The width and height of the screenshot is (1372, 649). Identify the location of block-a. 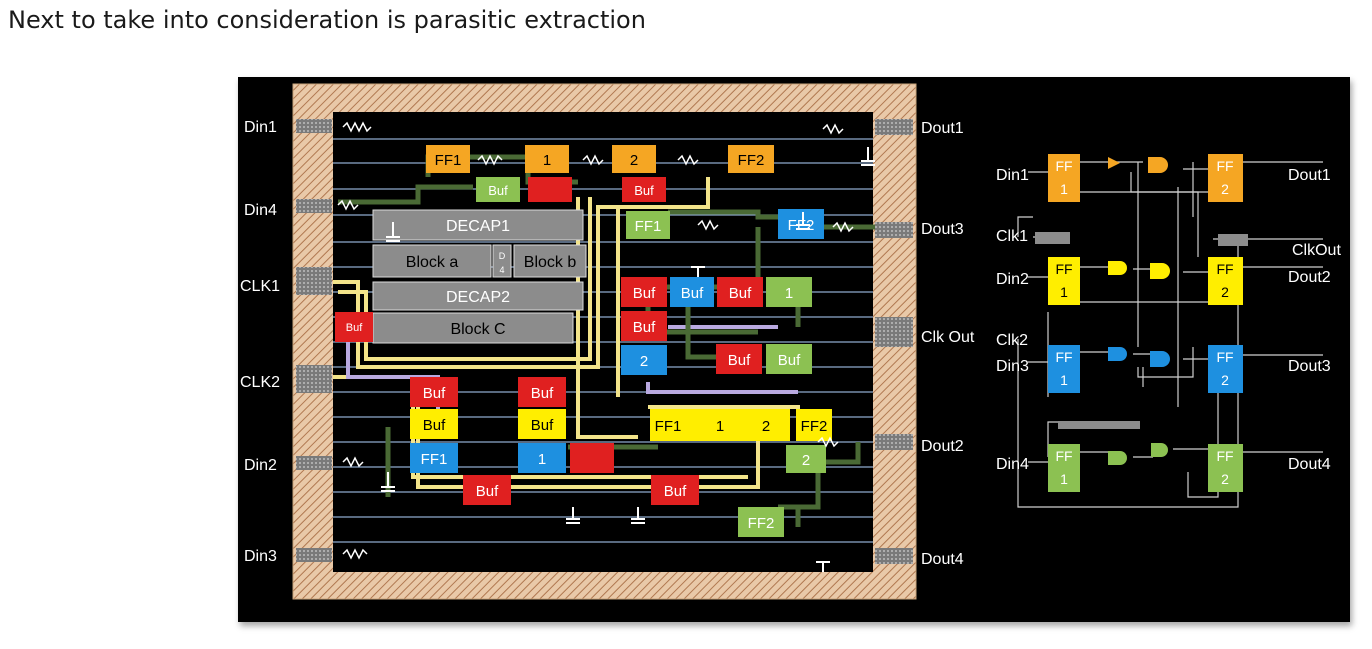
(432, 261).